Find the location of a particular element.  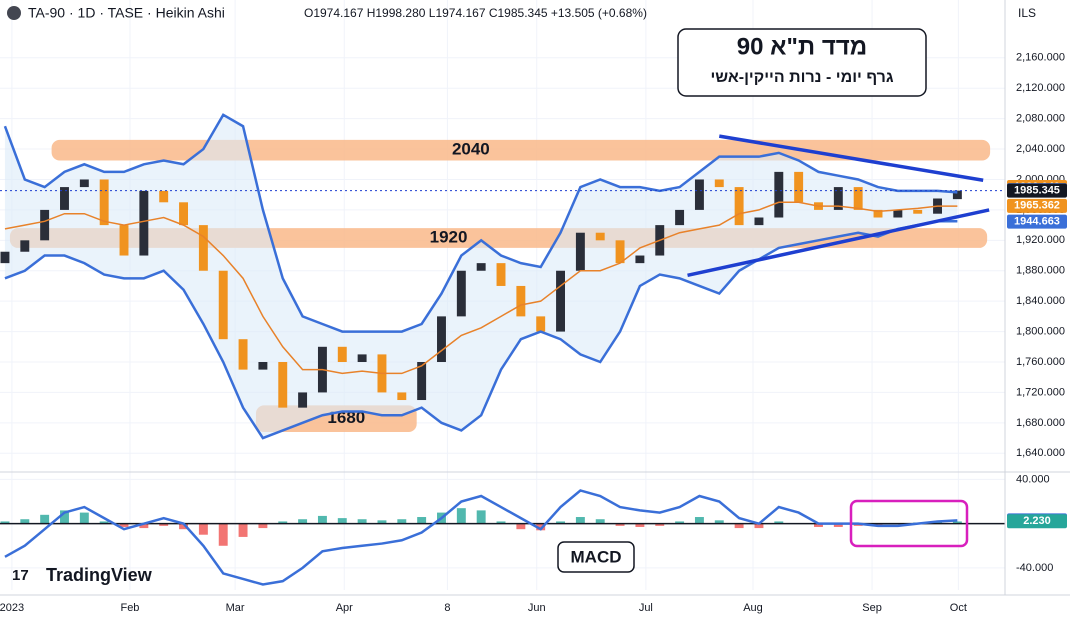

x-tick-label: Aug is located at coordinates (753, 608).